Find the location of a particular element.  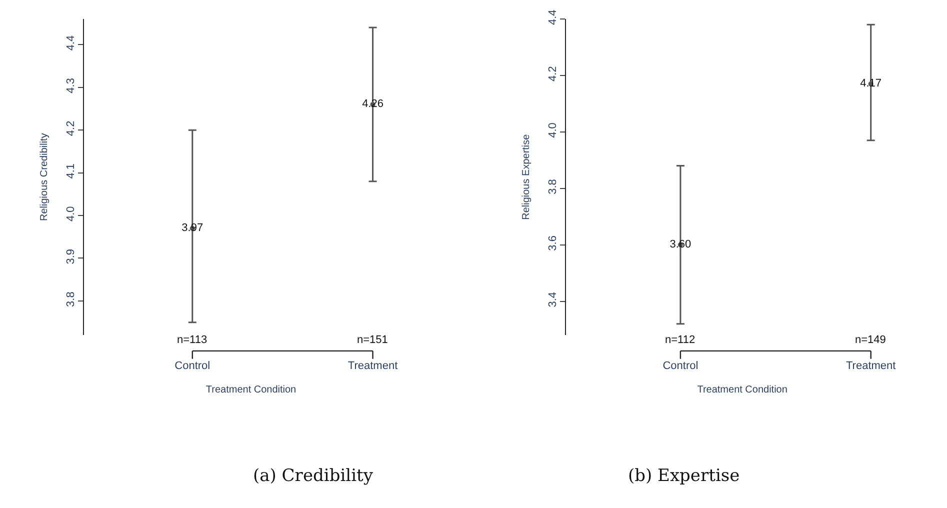

text: (b) Expertise is located at coordinates (684, 476).